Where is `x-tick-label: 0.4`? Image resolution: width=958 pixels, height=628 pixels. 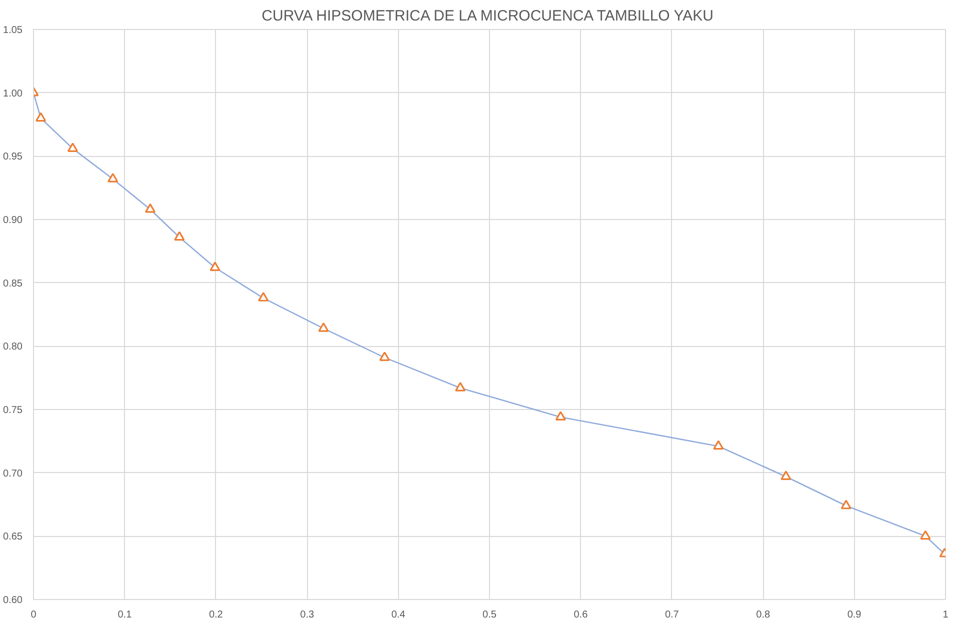
x-tick-label: 0.4 is located at coordinates (398, 615).